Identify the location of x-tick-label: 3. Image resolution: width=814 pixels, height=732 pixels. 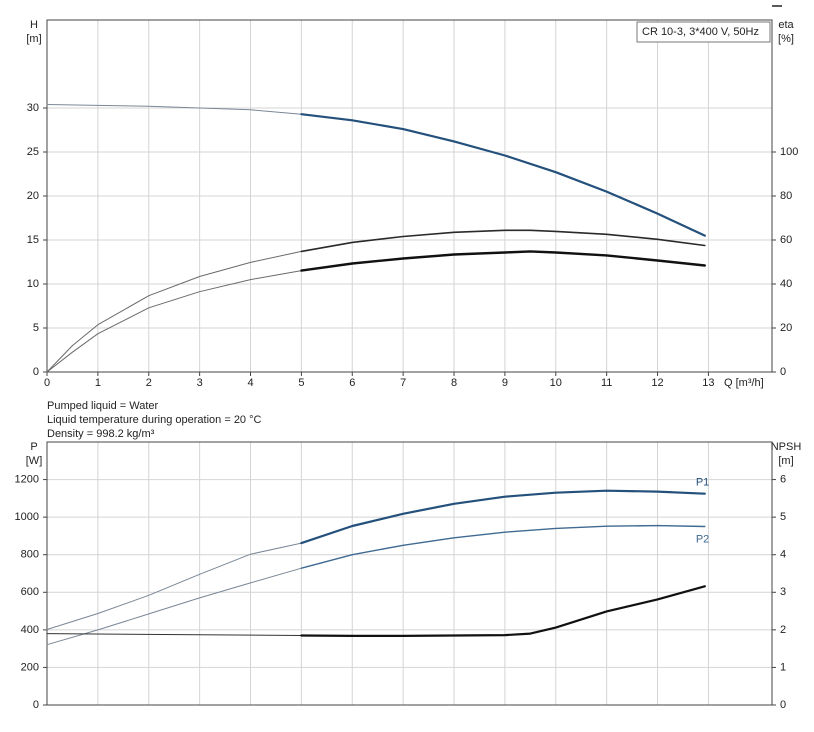
(200, 383).